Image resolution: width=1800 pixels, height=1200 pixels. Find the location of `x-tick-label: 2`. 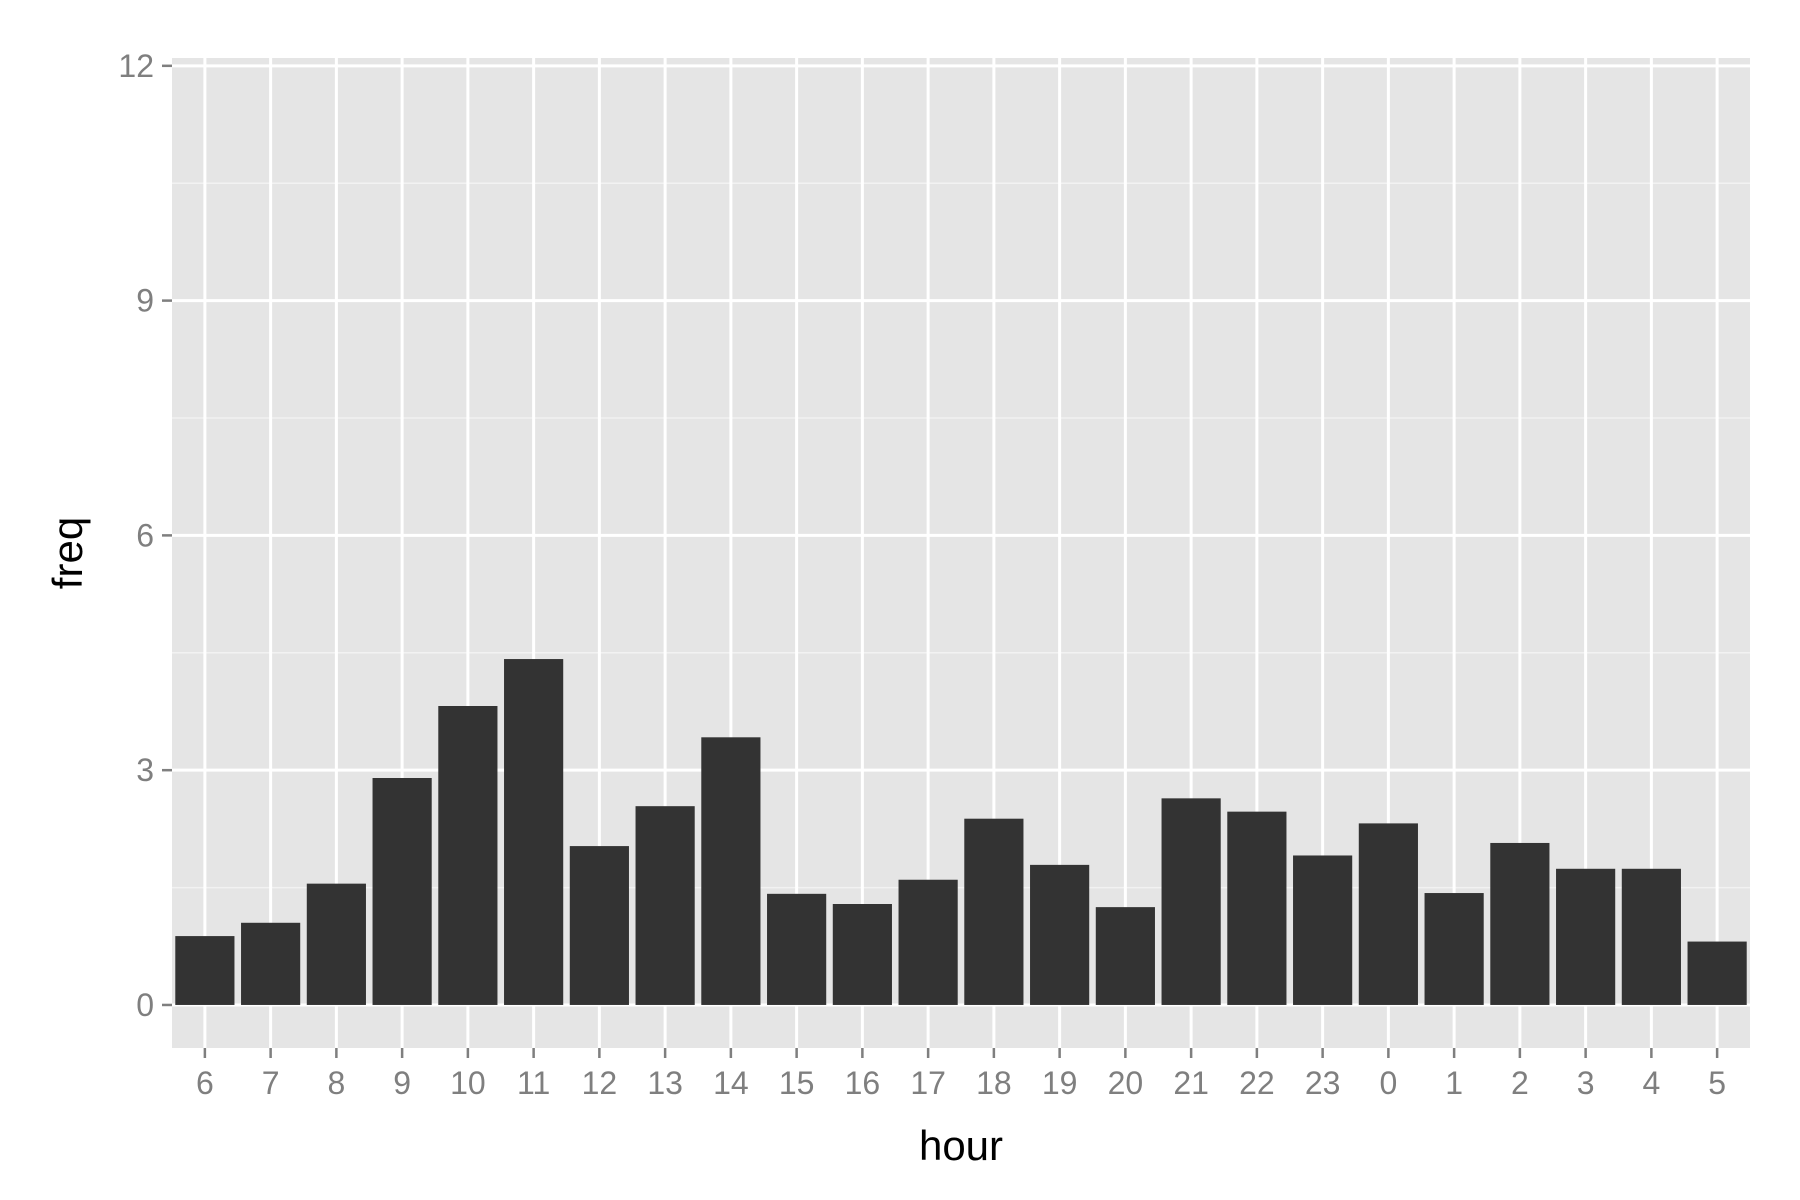

x-tick-label: 2 is located at coordinates (1520, 1083).